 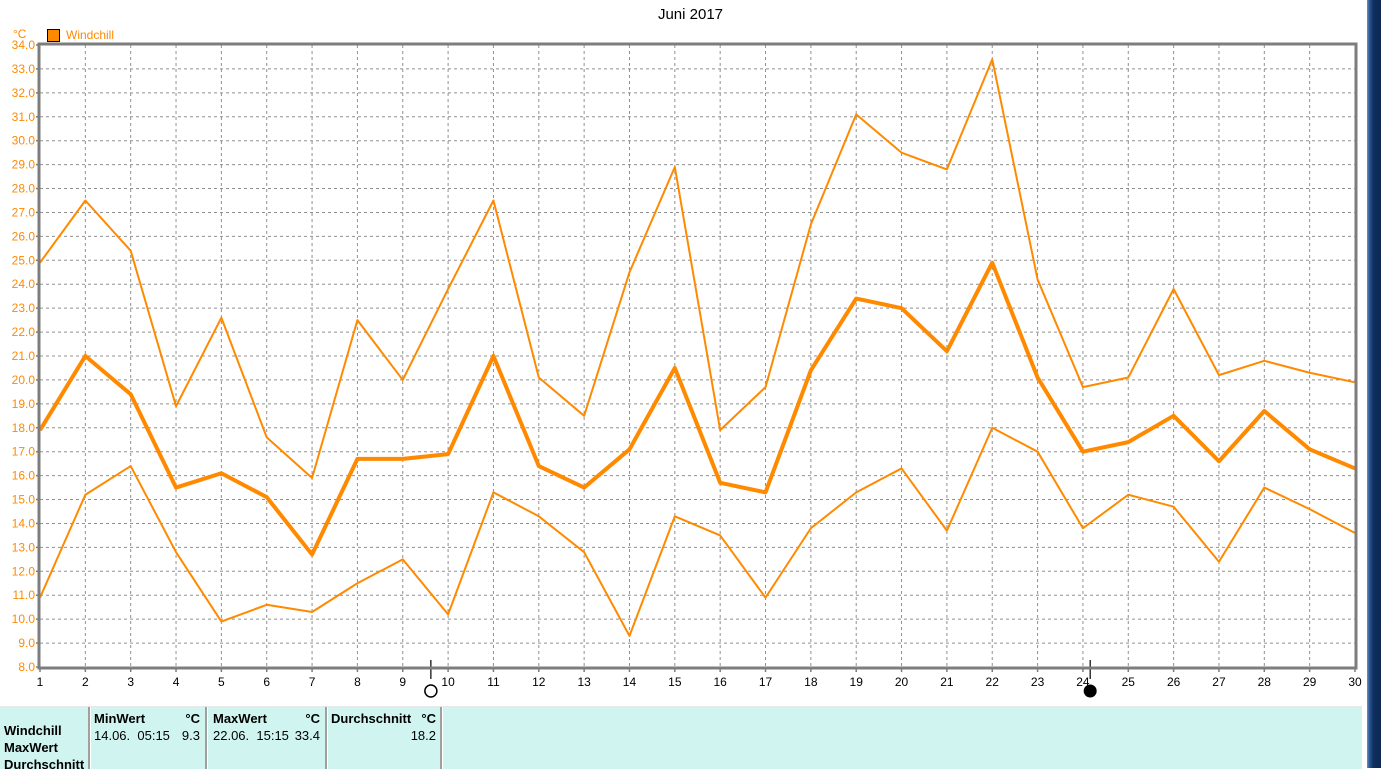 I want to click on svg-text: 23, so click(x=1038, y=682).